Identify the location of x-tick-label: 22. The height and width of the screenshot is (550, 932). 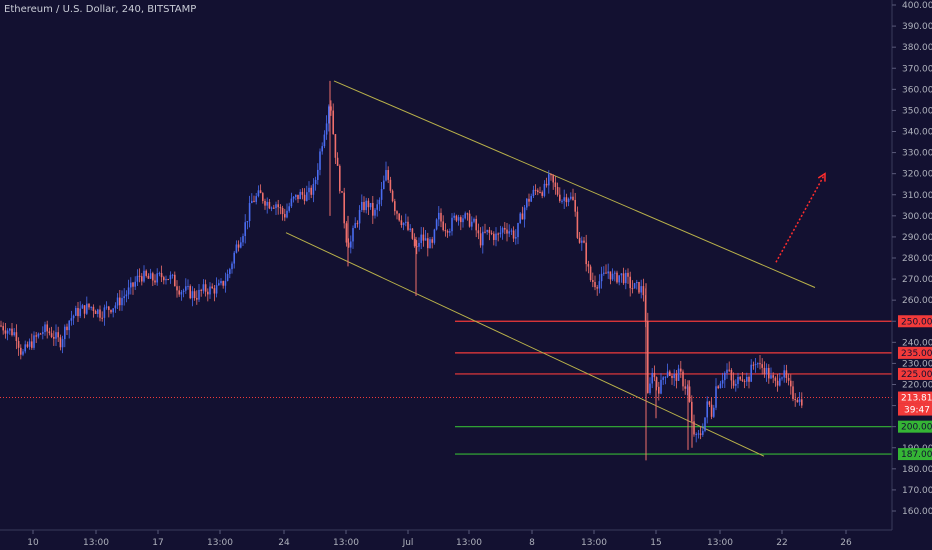
(781, 543).